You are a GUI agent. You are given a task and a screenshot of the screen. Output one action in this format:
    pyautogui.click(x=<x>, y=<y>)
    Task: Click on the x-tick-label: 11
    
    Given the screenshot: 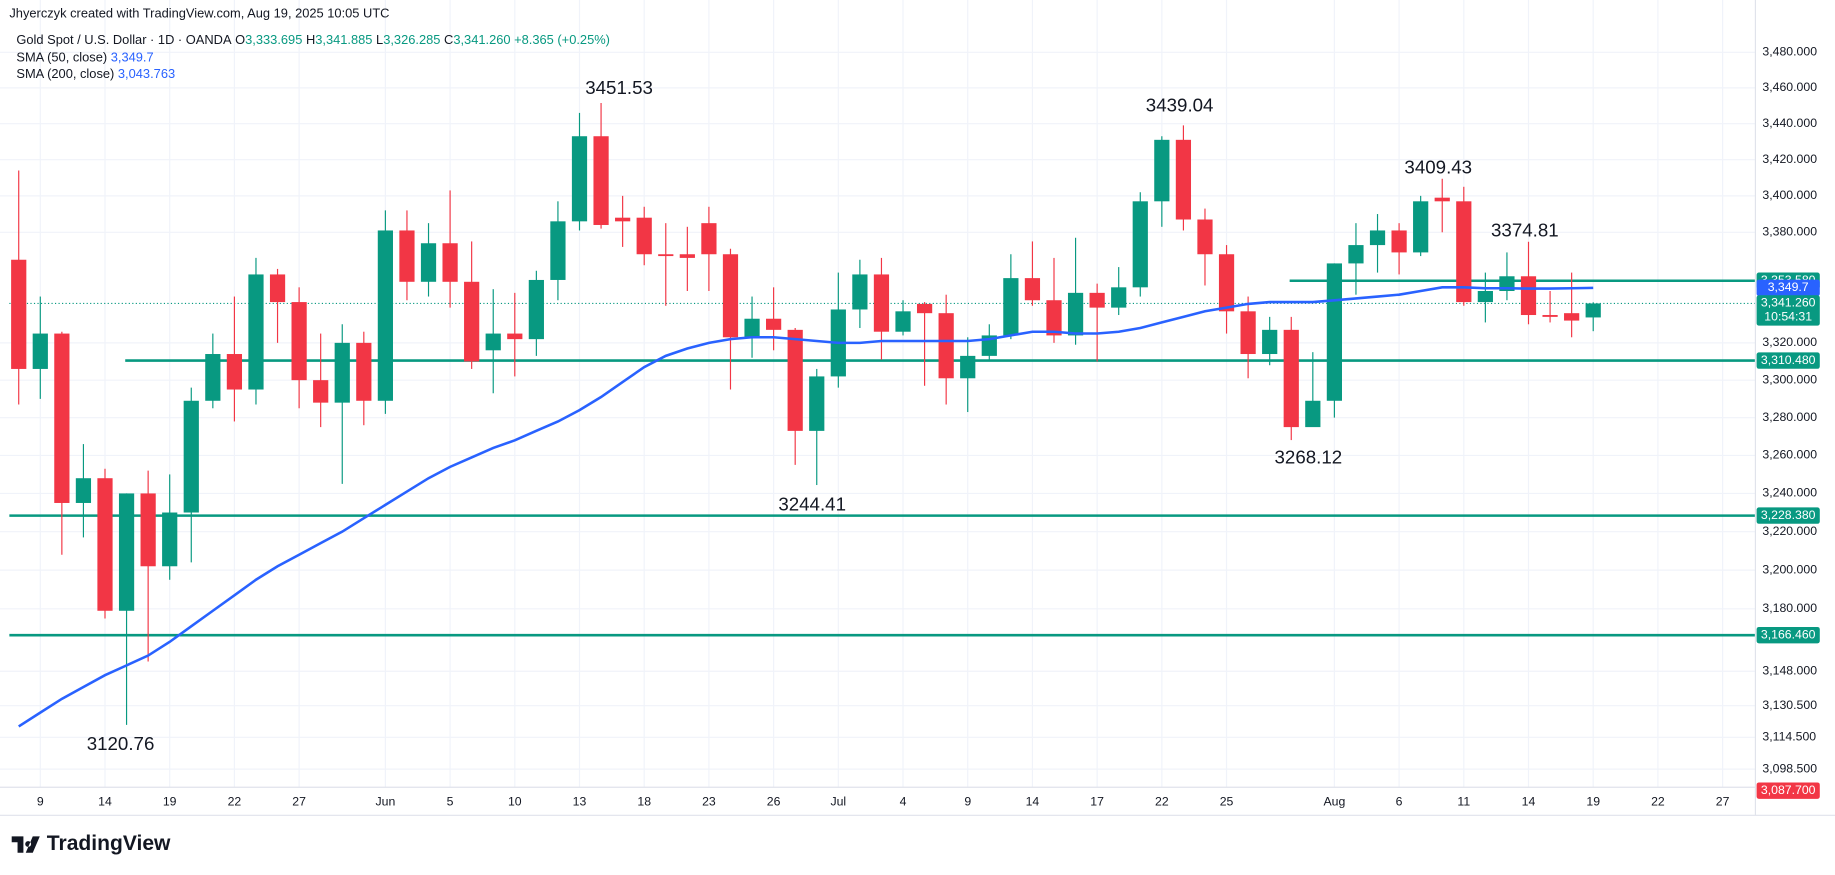 What is the action you would take?
    pyautogui.click(x=1463, y=802)
    